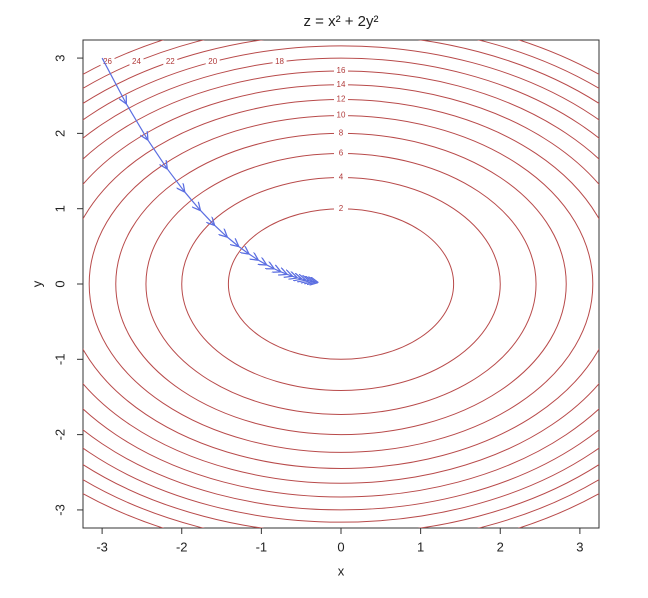 The height and width of the screenshot is (598, 648). I want to click on contour-label: 24, so click(136, 61).